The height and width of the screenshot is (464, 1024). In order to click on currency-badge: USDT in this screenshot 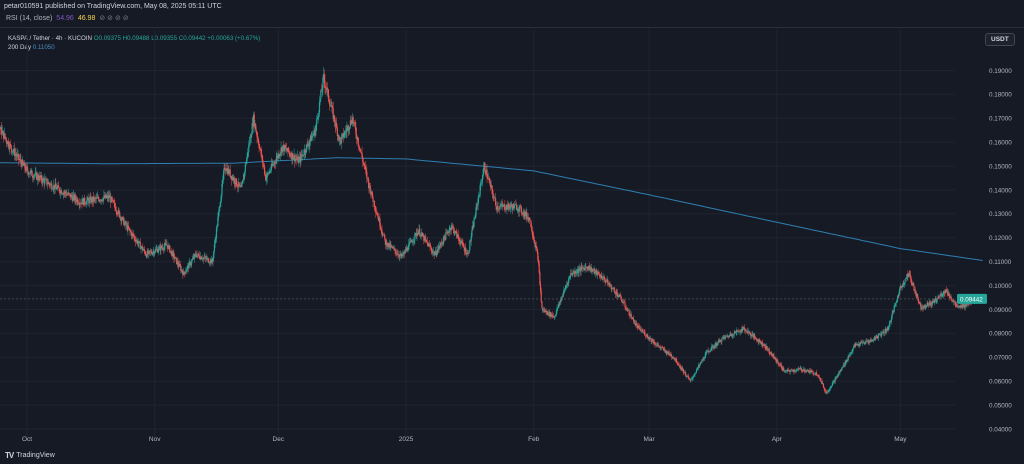, I will do `click(1000, 39)`.